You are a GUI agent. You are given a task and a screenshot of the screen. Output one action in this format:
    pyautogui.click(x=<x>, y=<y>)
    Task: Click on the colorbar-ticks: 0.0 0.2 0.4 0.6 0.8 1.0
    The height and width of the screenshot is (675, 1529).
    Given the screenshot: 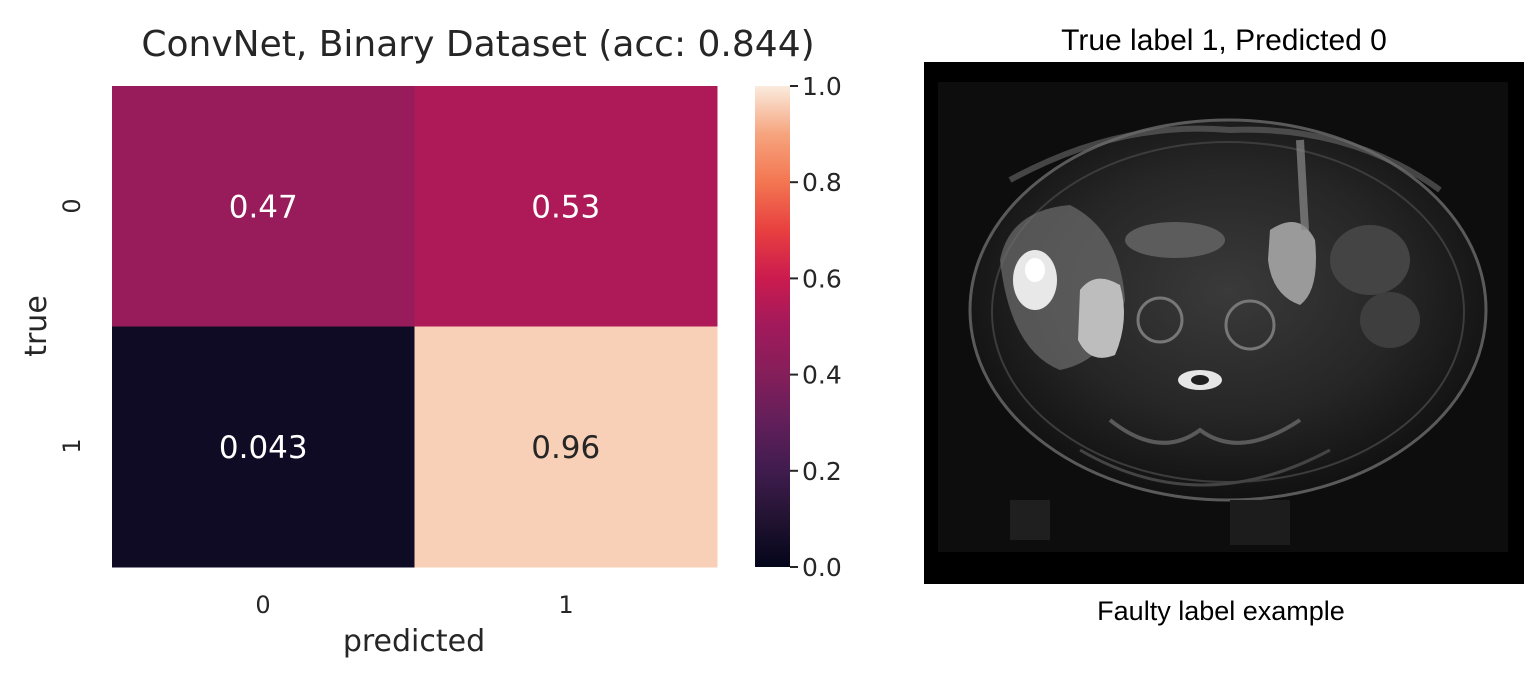 What is the action you would take?
    pyautogui.click(x=816, y=327)
    